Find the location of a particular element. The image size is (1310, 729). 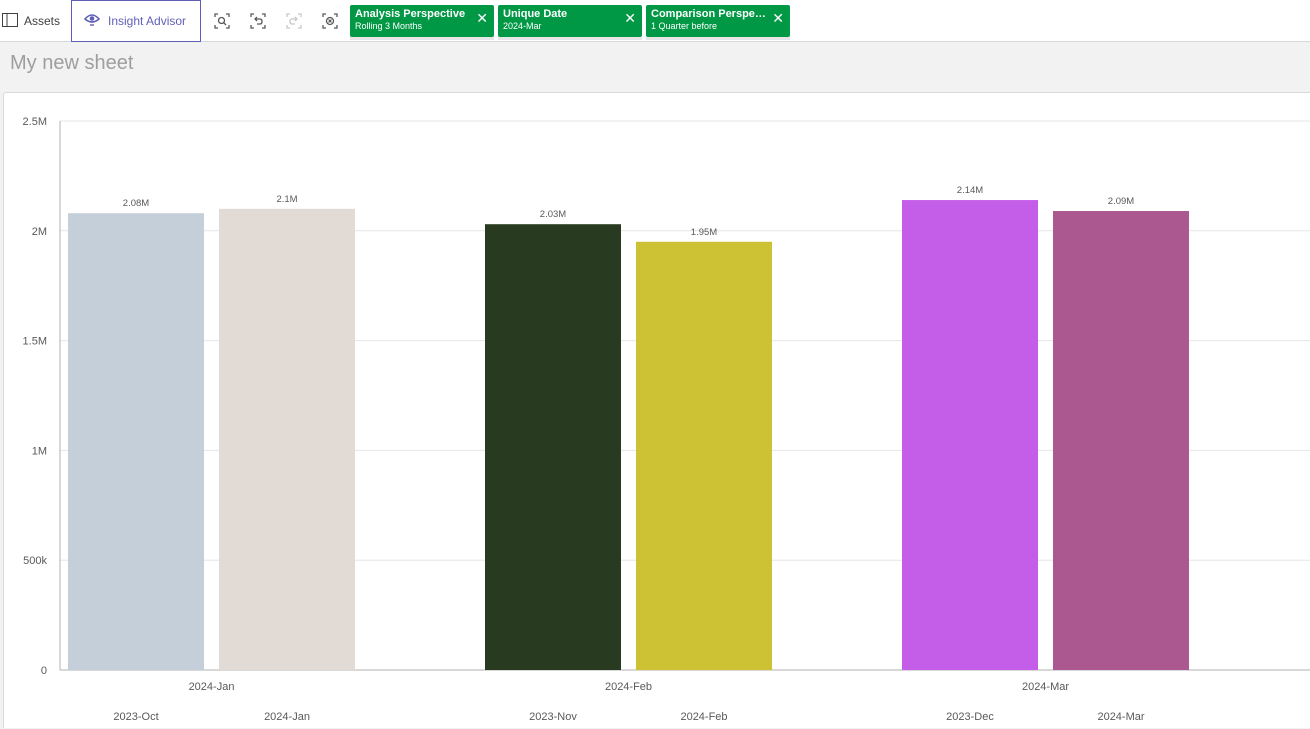

y-tick-label: 2M is located at coordinates (39, 232).